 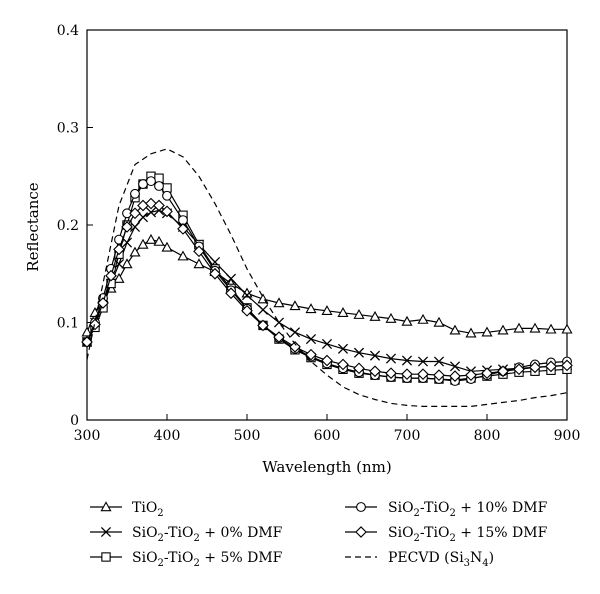 I want to click on legend-label-part: + 15% DMF, so click(x=502, y=533).